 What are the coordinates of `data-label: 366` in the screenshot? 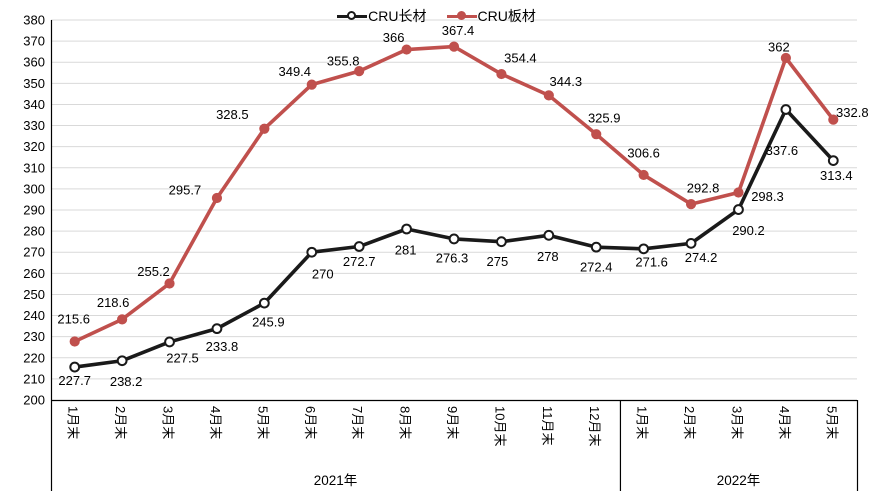 It's located at (394, 37).